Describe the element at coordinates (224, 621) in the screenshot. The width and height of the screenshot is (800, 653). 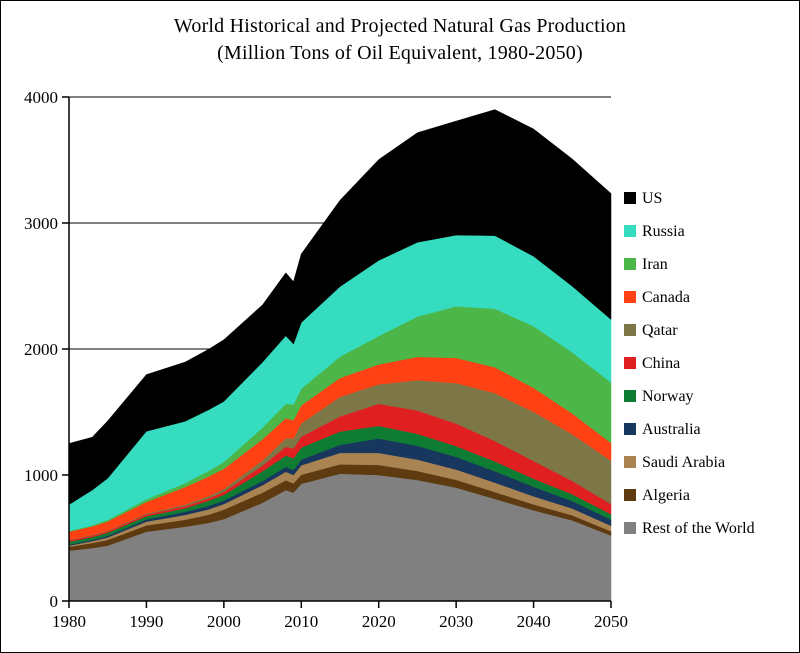
I see `x-tick-label-2000: 2000` at that location.